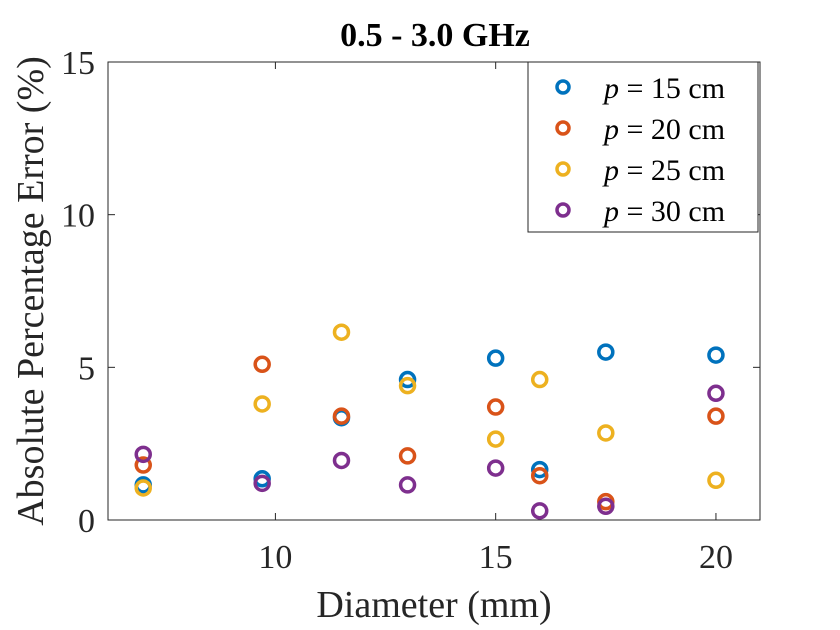 This screenshot has height=630, width=840. What do you see at coordinates (433, 605) in the screenshot?
I see `x-axis-label: Diameter (mm)` at bounding box center [433, 605].